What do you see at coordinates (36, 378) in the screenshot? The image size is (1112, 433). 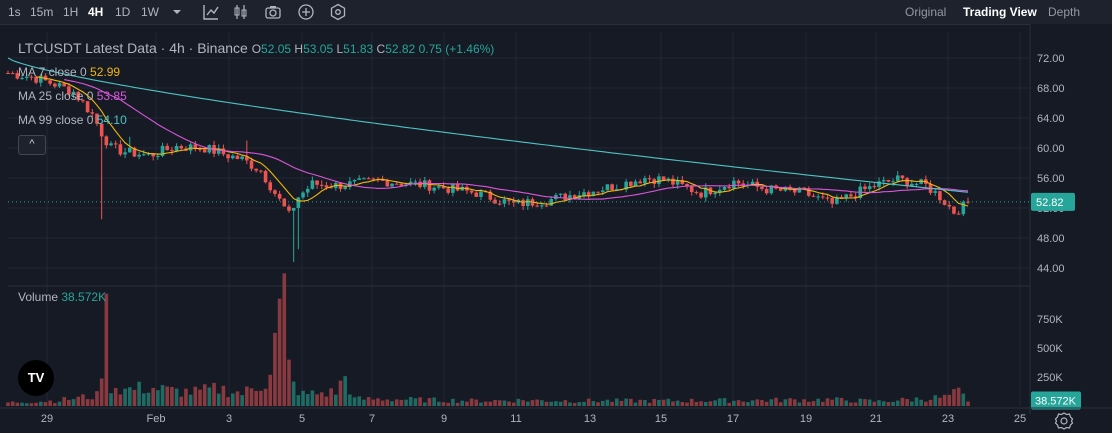 I see `tradingview-logo: TV` at bounding box center [36, 378].